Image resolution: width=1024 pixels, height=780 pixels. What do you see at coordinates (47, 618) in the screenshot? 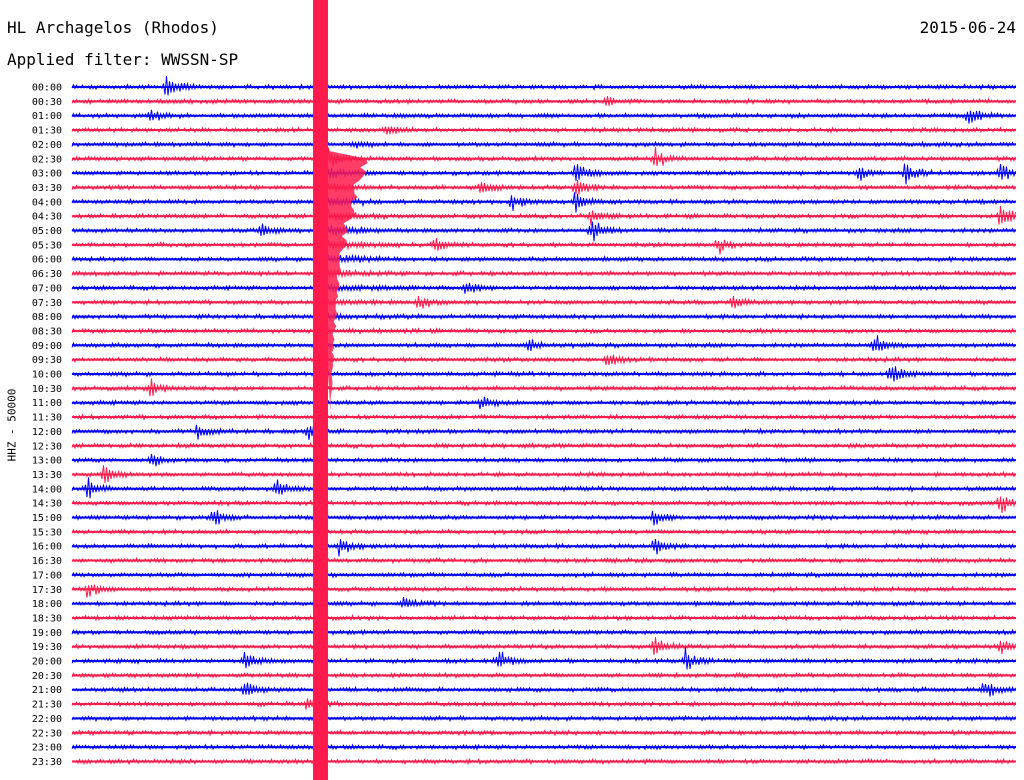
I see `time-tick-label: 18:30` at bounding box center [47, 618].